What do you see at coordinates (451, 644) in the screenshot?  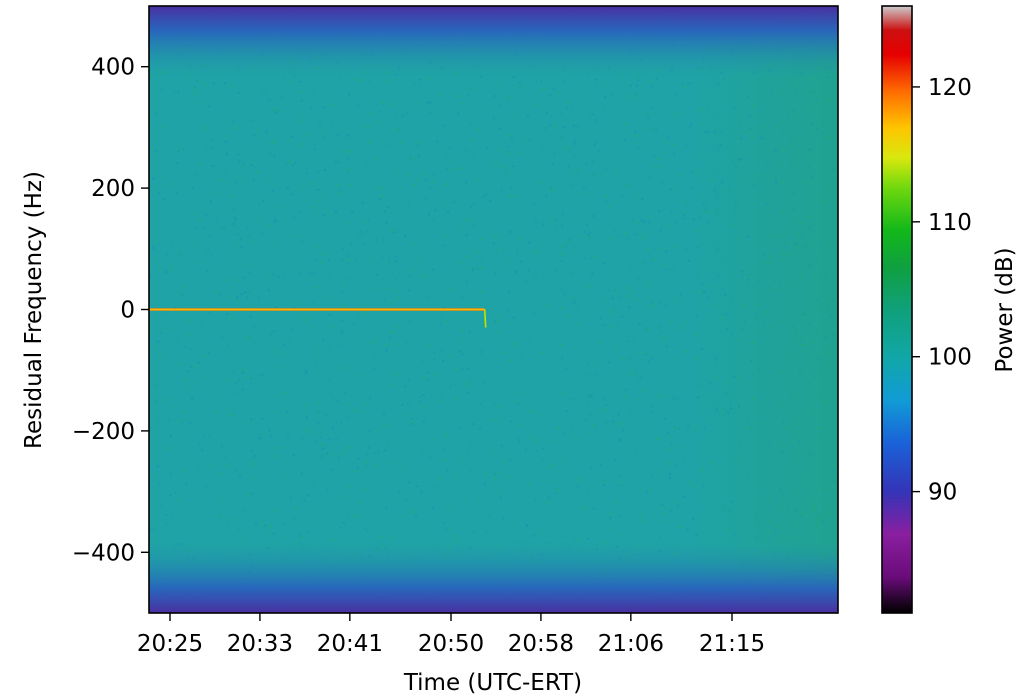 I see `x-tick-label: 20:50` at bounding box center [451, 644].